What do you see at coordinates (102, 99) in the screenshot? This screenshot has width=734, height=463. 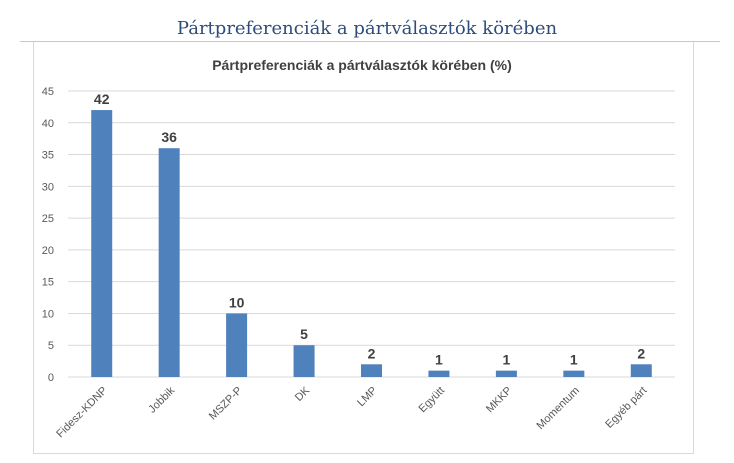 I see `data-label: 42` at bounding box center [102, 99].